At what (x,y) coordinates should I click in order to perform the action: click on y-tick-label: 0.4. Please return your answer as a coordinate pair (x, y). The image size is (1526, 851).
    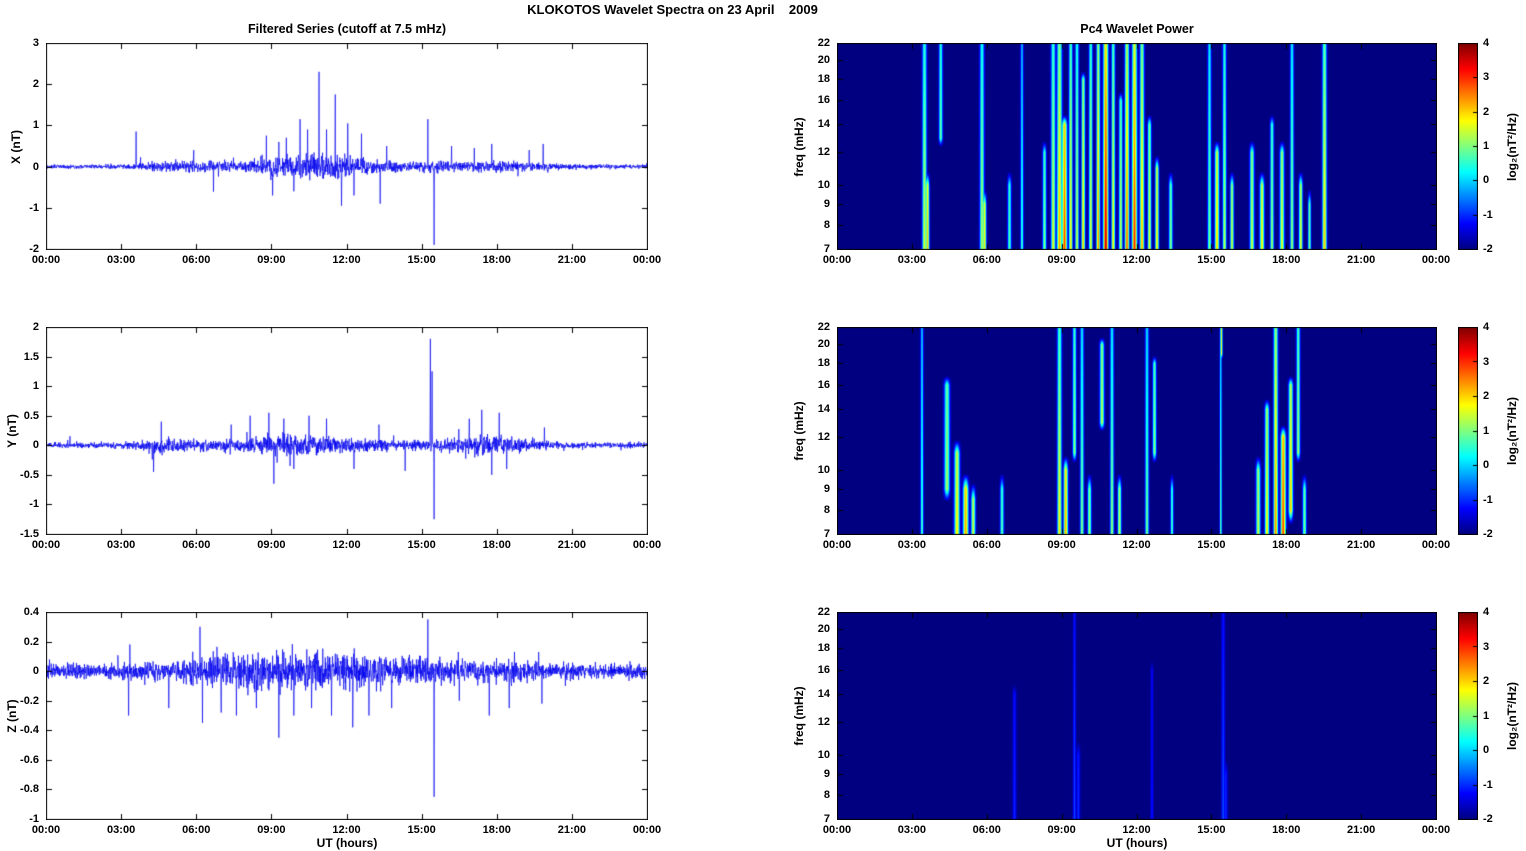
    Looking at the image, I should click on (31, 612).